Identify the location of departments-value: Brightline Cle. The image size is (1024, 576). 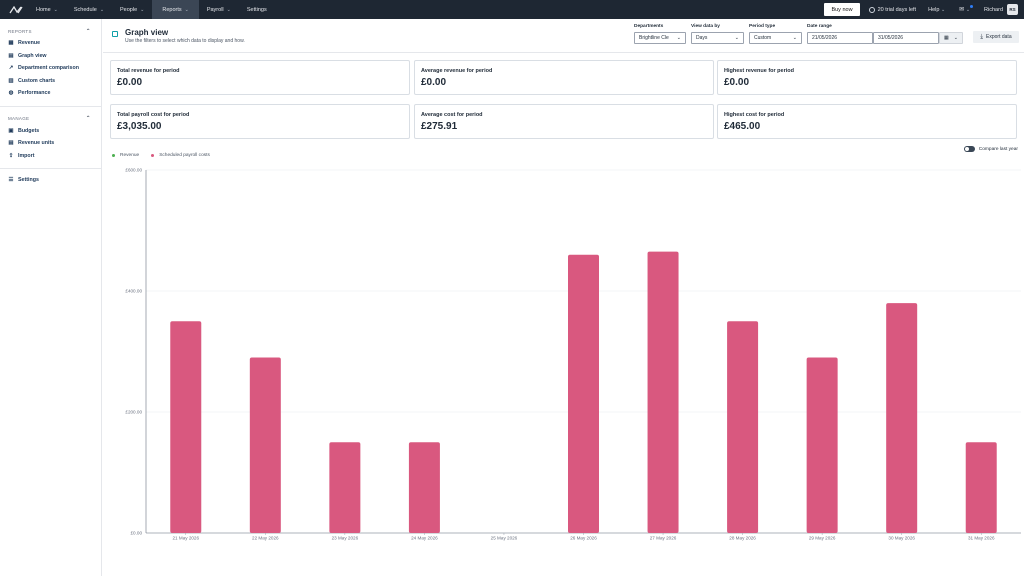
(654, 38).